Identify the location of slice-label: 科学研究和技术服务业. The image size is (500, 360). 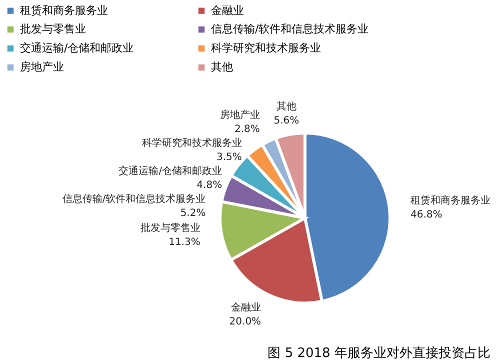
(192, 143).